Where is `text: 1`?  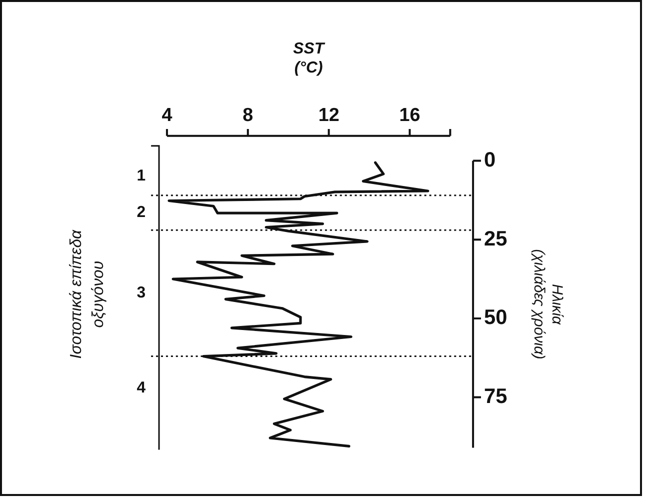
text: 1 is located at coordinates (141, 176).